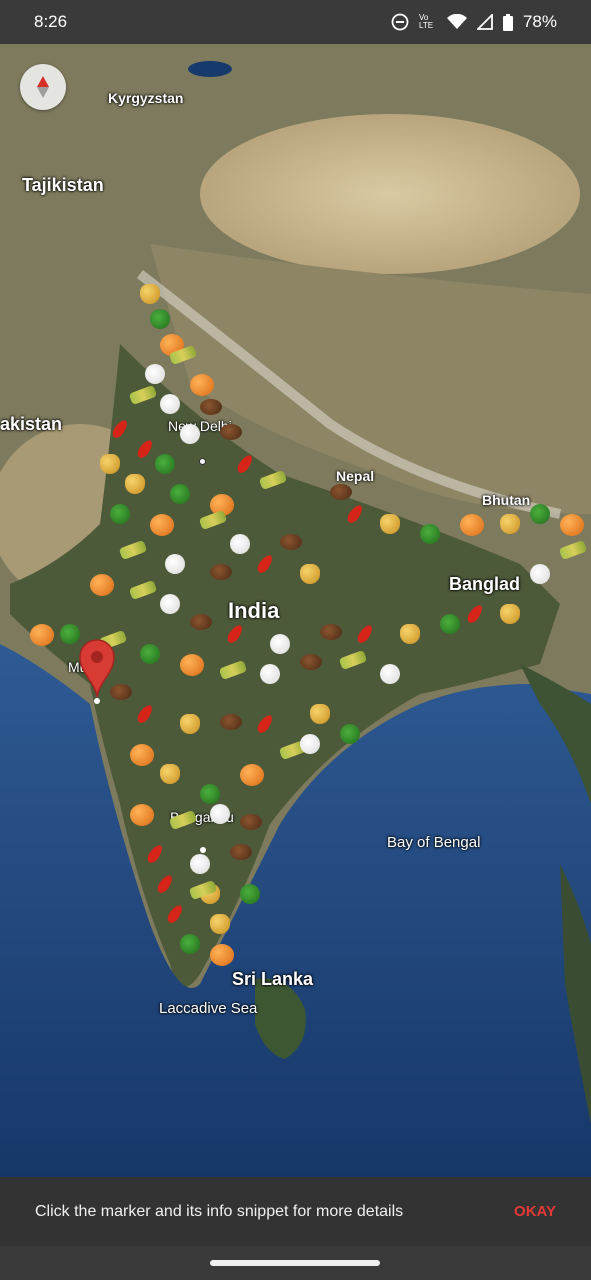 The height and width of the screenshot is (1280, 591). Describe the element at coordinates (484, 22) in the screenshot. I see `signal-icon` at that location.